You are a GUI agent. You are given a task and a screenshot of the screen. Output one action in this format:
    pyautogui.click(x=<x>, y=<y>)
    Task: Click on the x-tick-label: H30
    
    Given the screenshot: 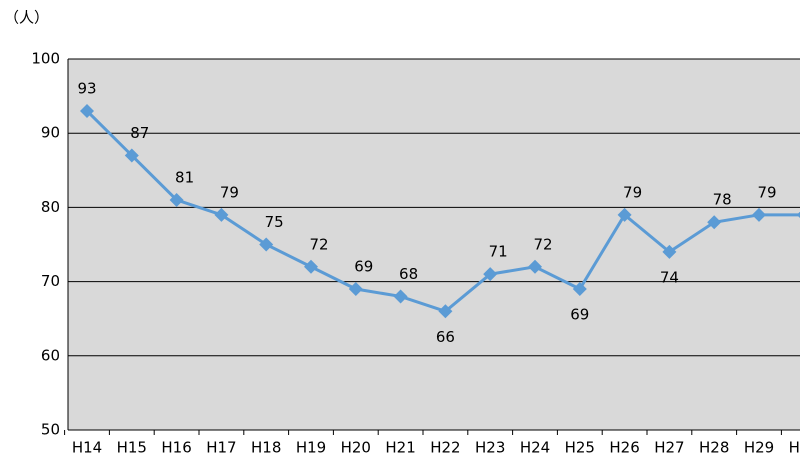 What is the action you would take?
    pyautogui.click(x=794, y=448)
    